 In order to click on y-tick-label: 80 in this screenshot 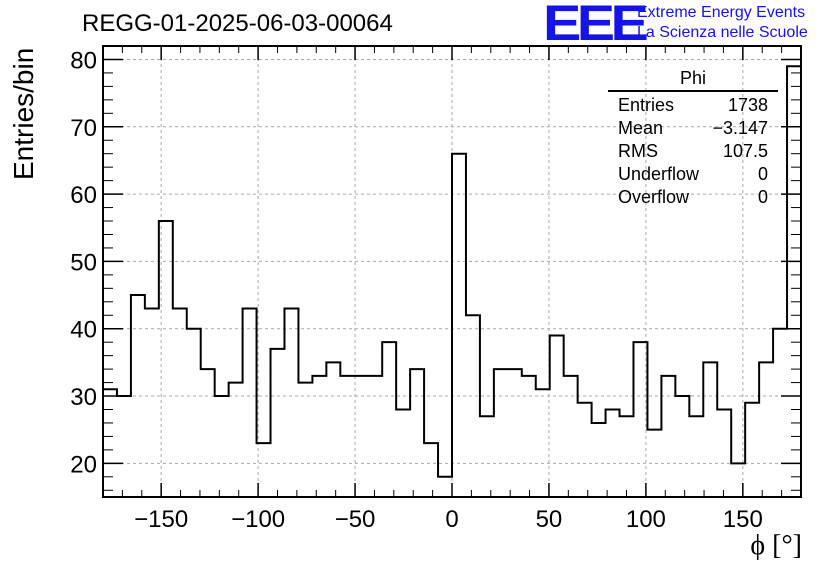, I will do `click(83, 60)`.